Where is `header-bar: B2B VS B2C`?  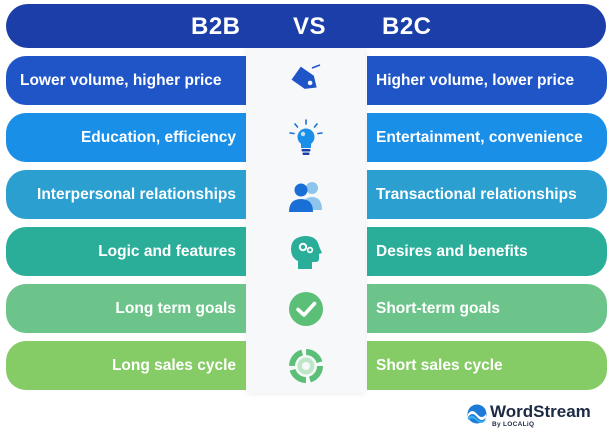
header-bar: B2B VS B2C is located at coordinates (306, 26).